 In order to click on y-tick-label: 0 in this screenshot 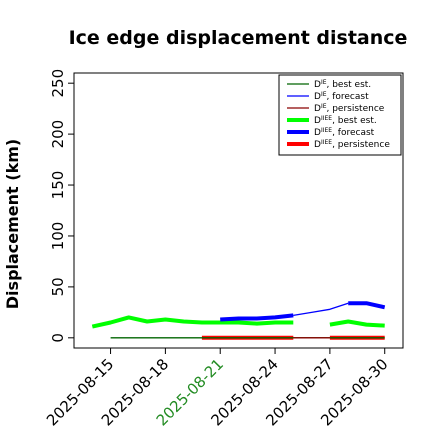, I will do `click(58, 338)`.